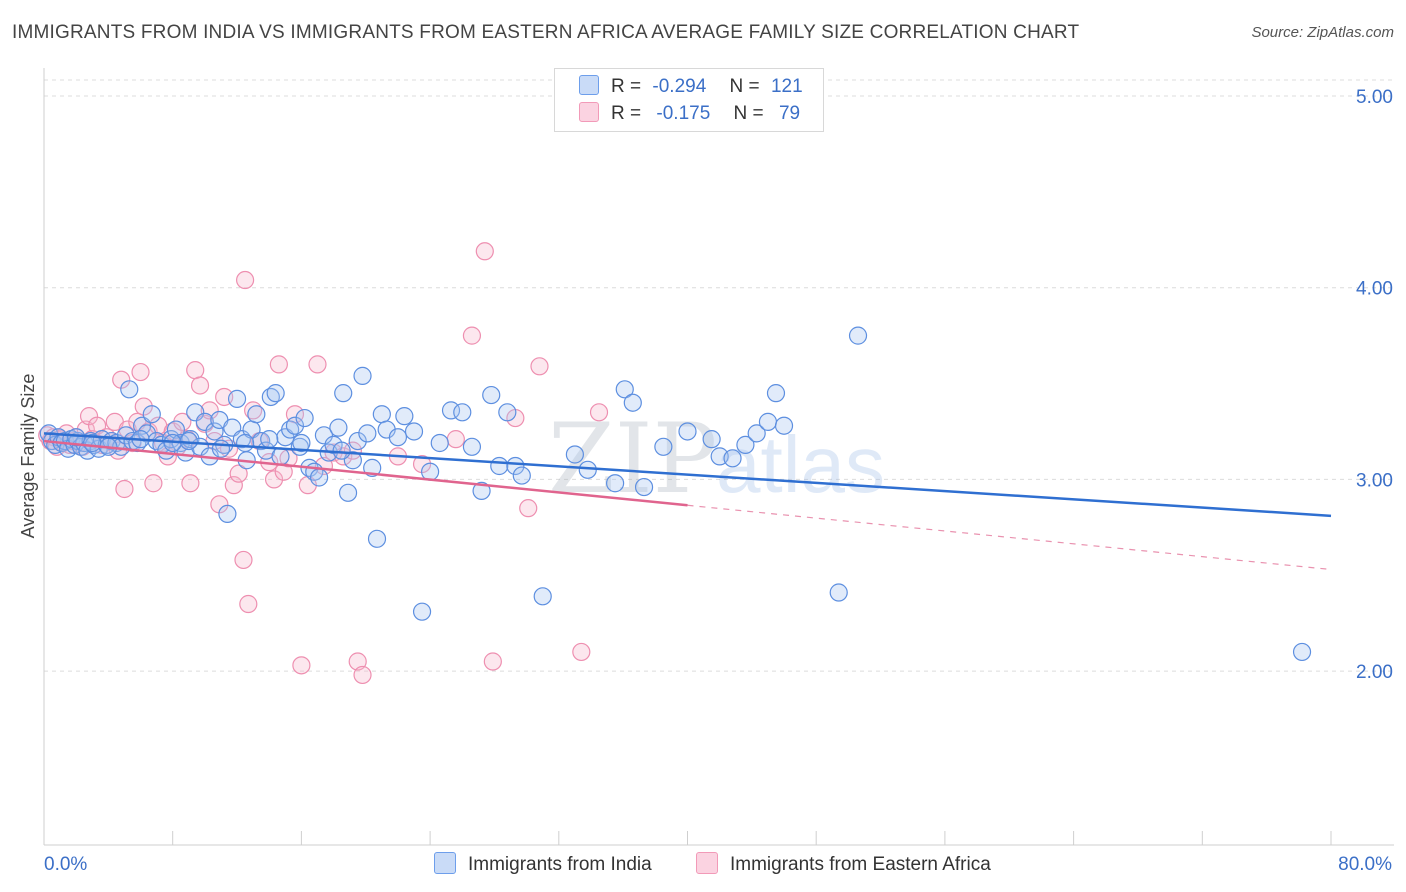  I want to click on bottom-legend-label-eafrica: Immigrants from Eastern Africa, so click(860, 864).